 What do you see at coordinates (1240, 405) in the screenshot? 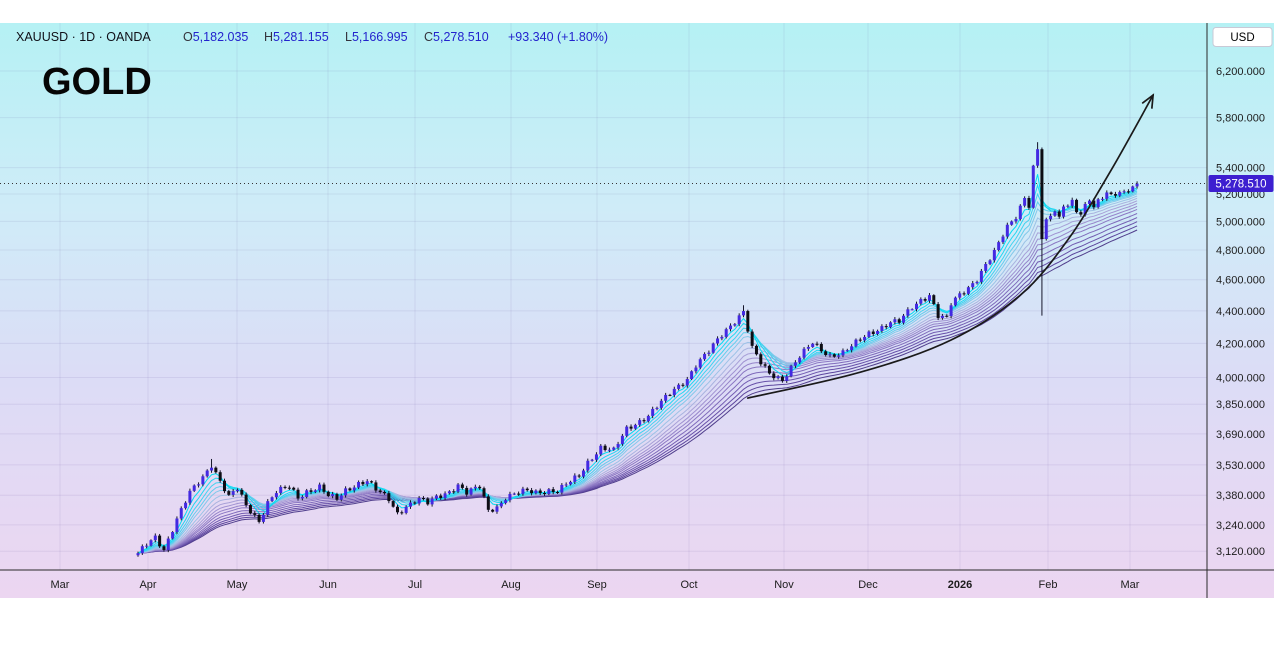
I see `price-tick-label: 3,850.000` at bounding box center [1240, 405].